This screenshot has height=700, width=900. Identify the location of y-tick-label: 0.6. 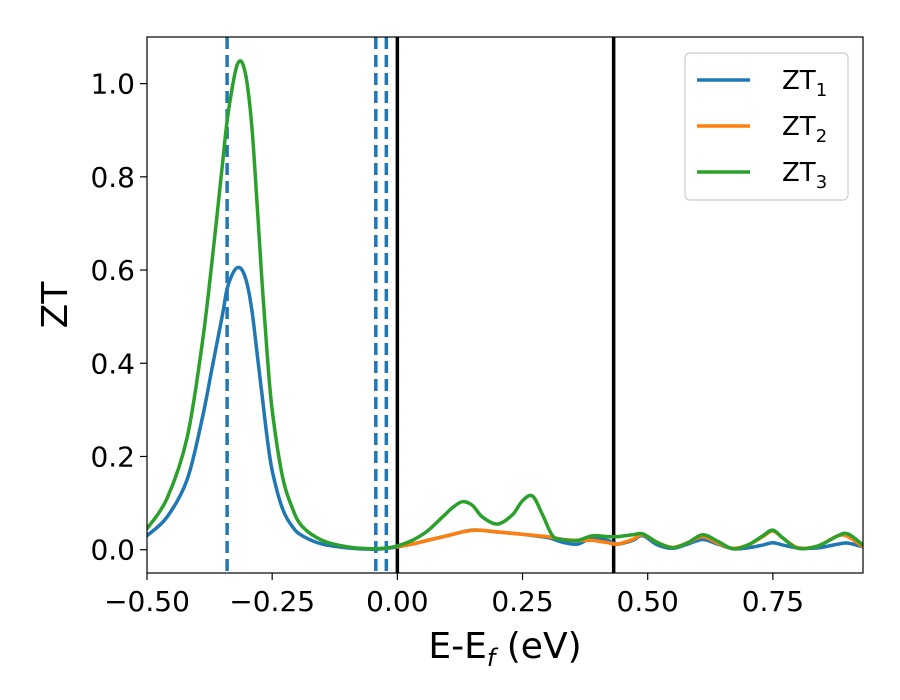
(112, 270).